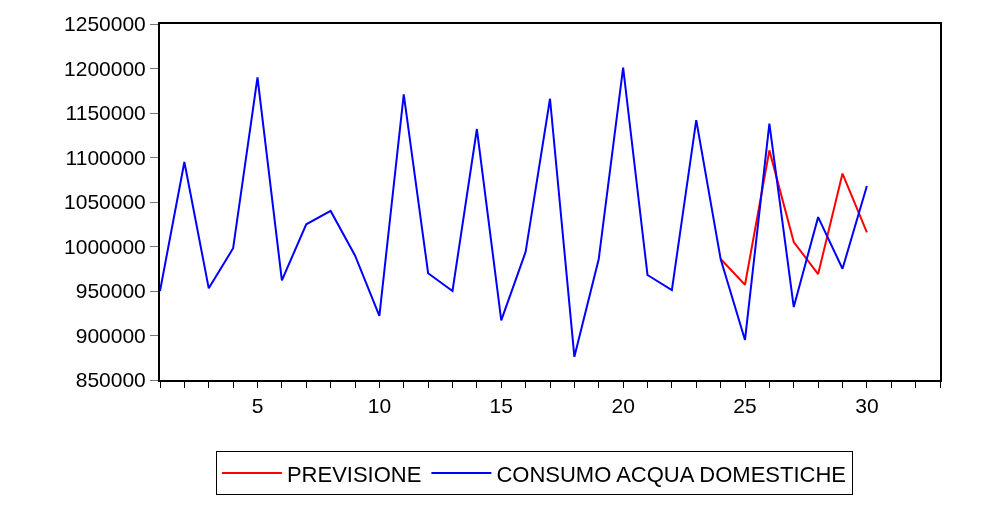 The height and width of the screenshot is (507, 1007). Describe the element at coordinates (793, 217) in the screenshot. I see `line-series` at that location.